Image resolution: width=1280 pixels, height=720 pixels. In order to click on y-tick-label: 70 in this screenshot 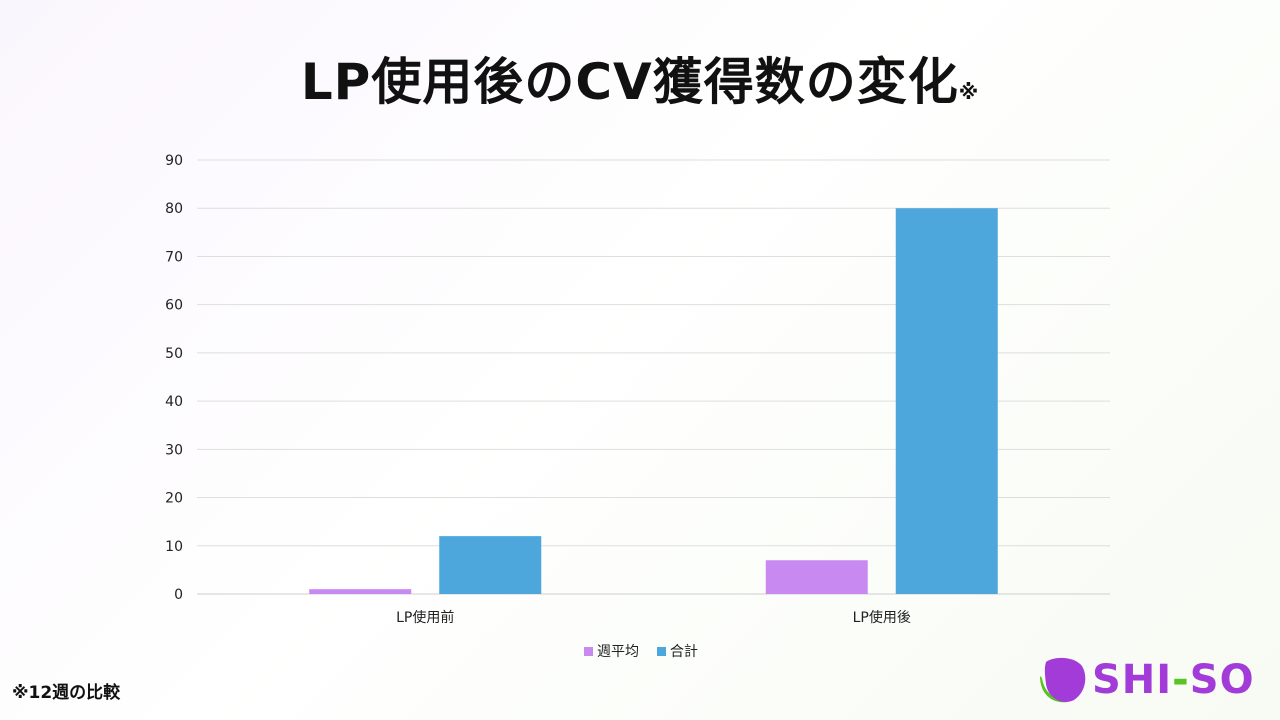, I will do `click(174, 257)`.